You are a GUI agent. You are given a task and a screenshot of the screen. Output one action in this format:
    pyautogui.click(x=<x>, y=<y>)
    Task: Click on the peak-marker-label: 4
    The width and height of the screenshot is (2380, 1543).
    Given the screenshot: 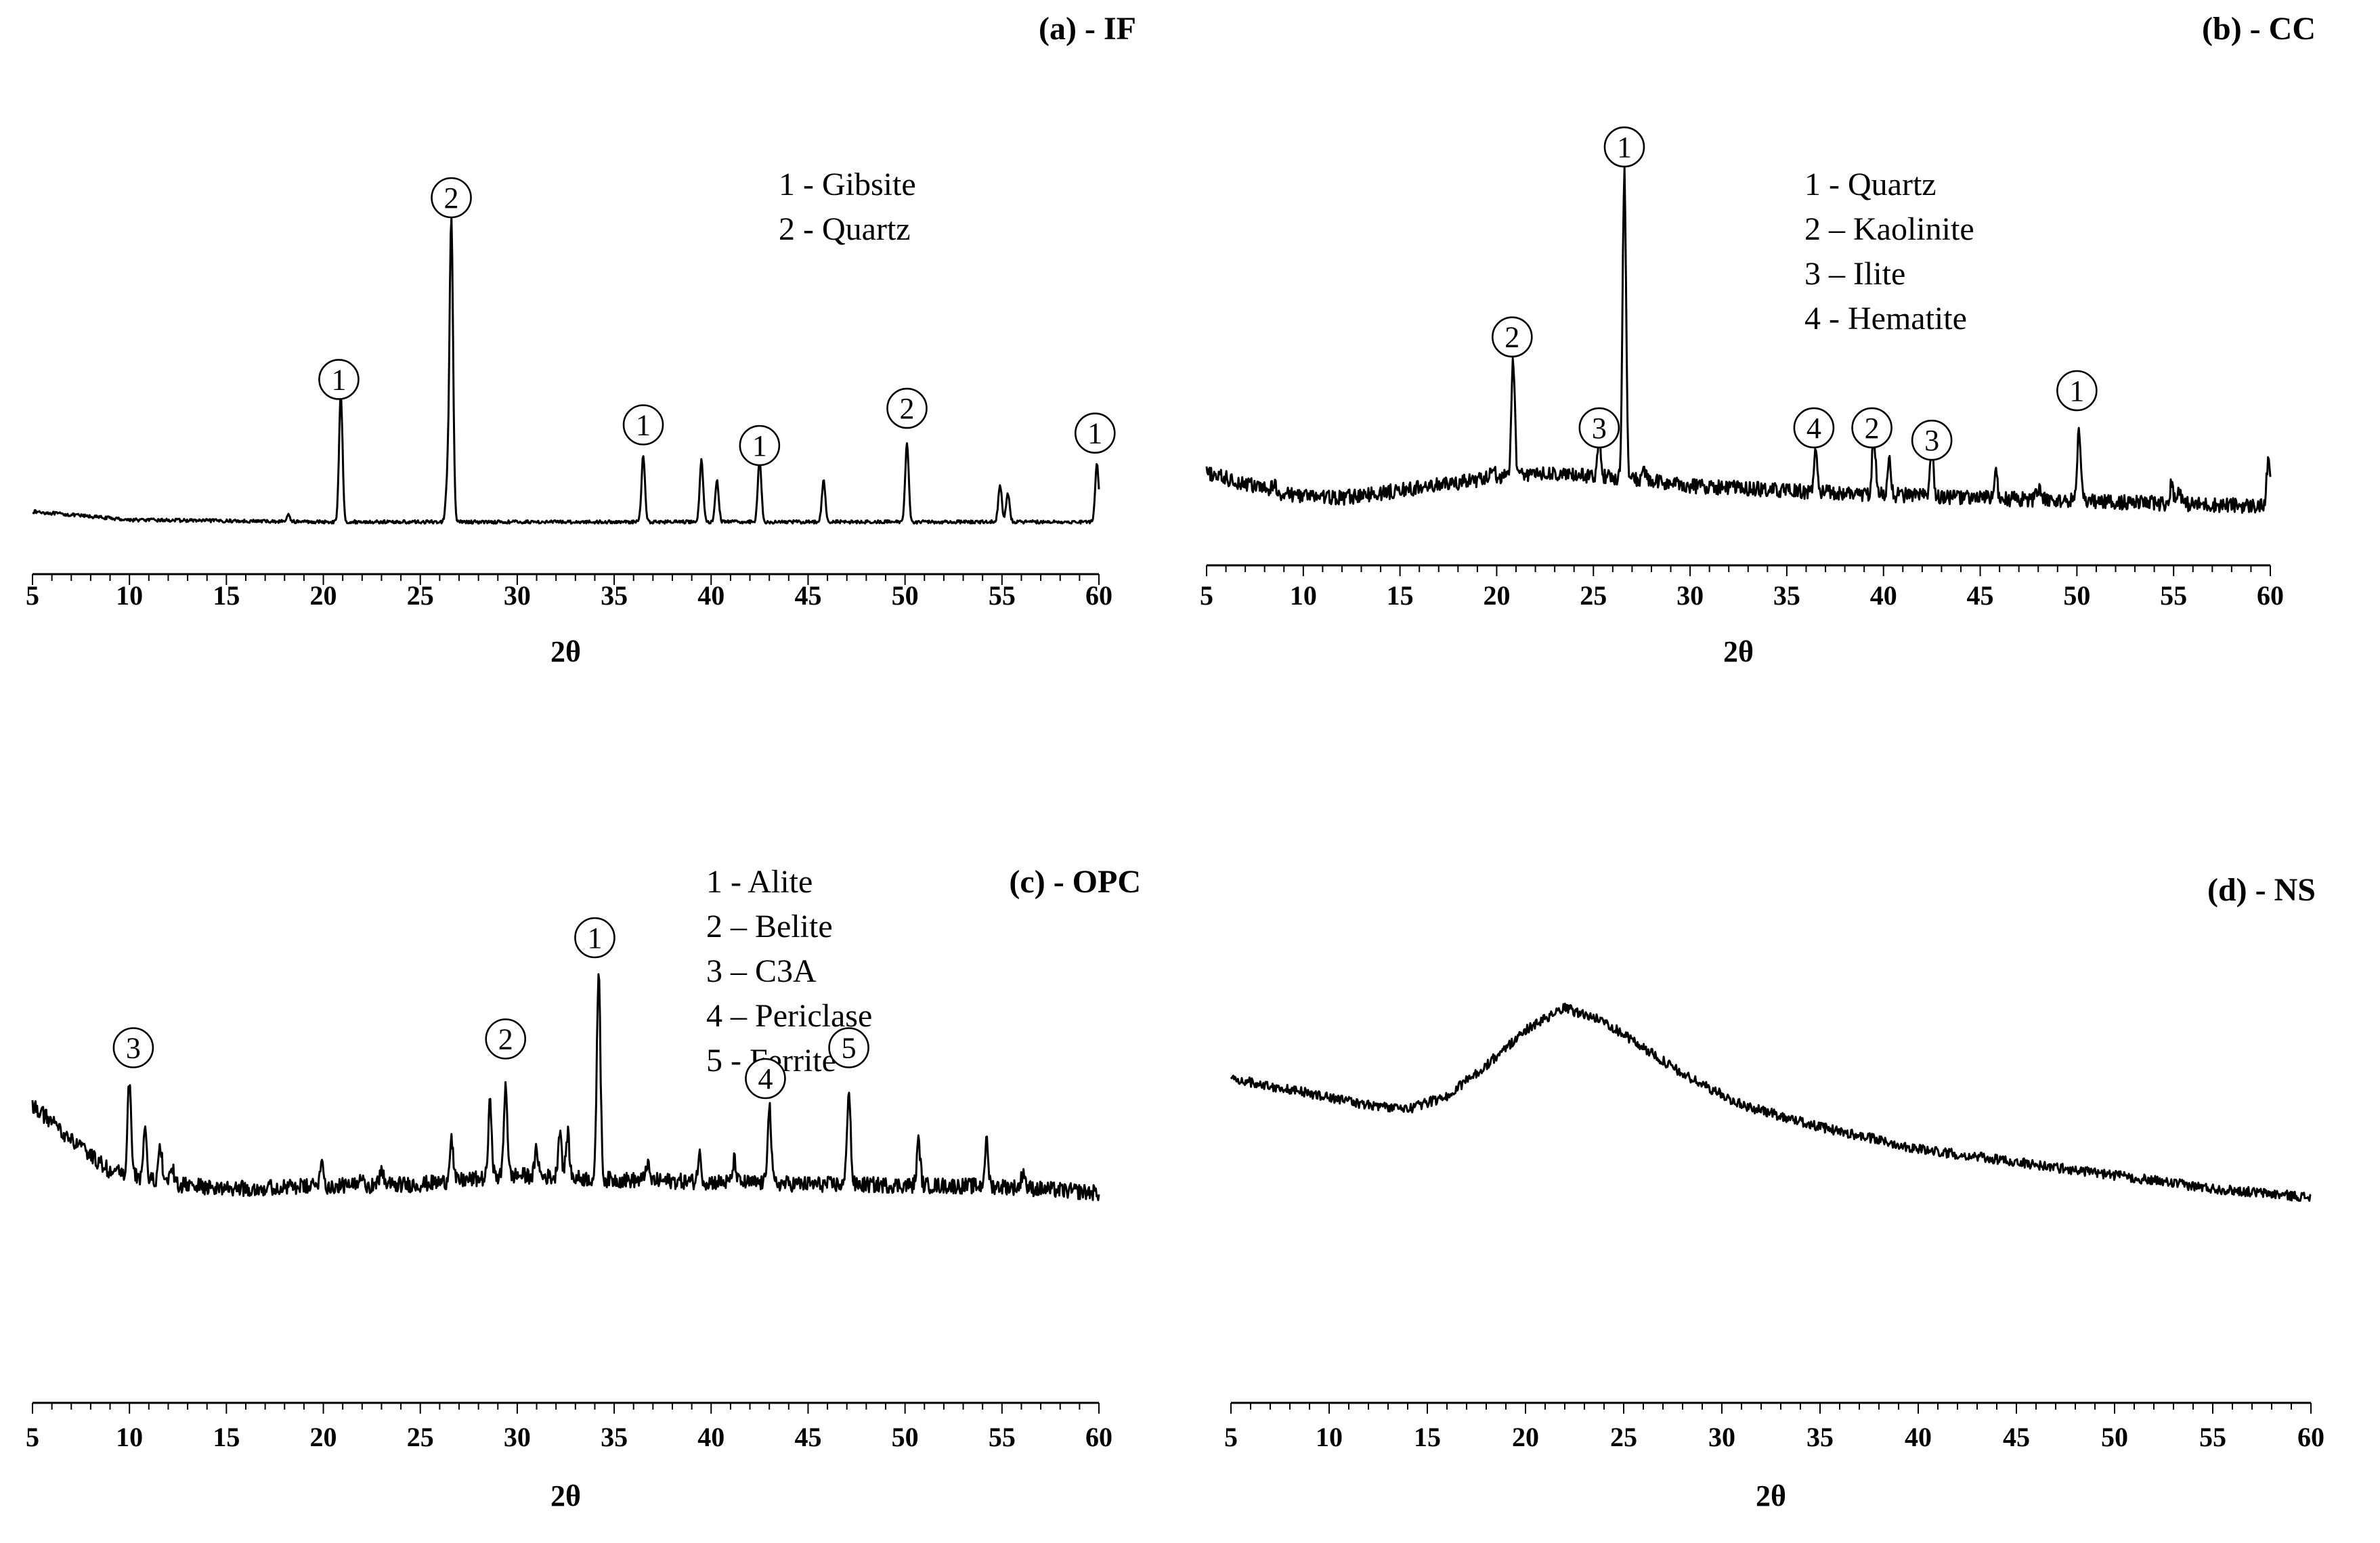 What is the action you would take?
    pyautogui.click(x=1814, y=428)
    